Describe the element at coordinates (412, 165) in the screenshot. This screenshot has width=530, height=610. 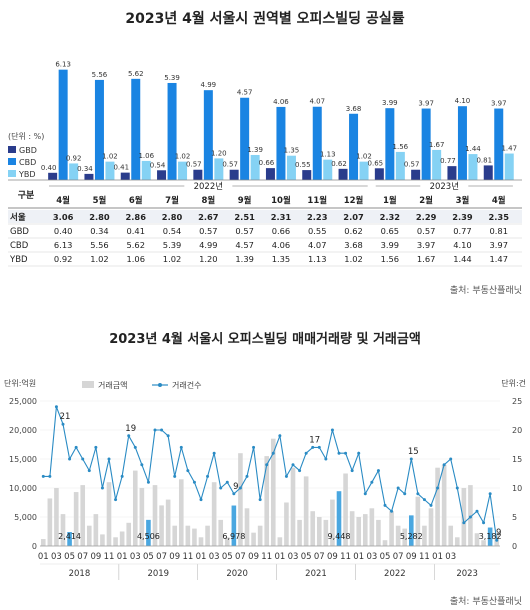
I see `bar-label-gbd: 0.57` at that location.